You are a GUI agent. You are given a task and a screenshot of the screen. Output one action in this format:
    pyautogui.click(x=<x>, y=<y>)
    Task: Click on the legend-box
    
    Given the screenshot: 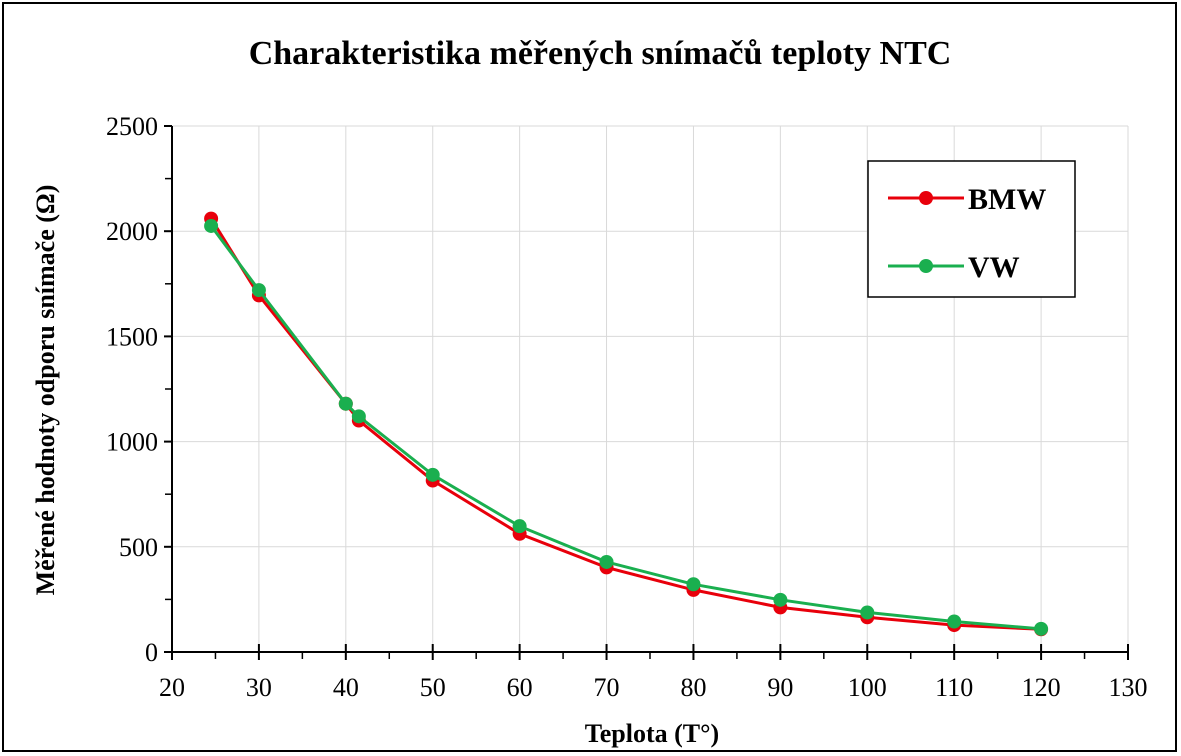 What is the action you would take?
    pyautogui.click(x=971, y=229)
    